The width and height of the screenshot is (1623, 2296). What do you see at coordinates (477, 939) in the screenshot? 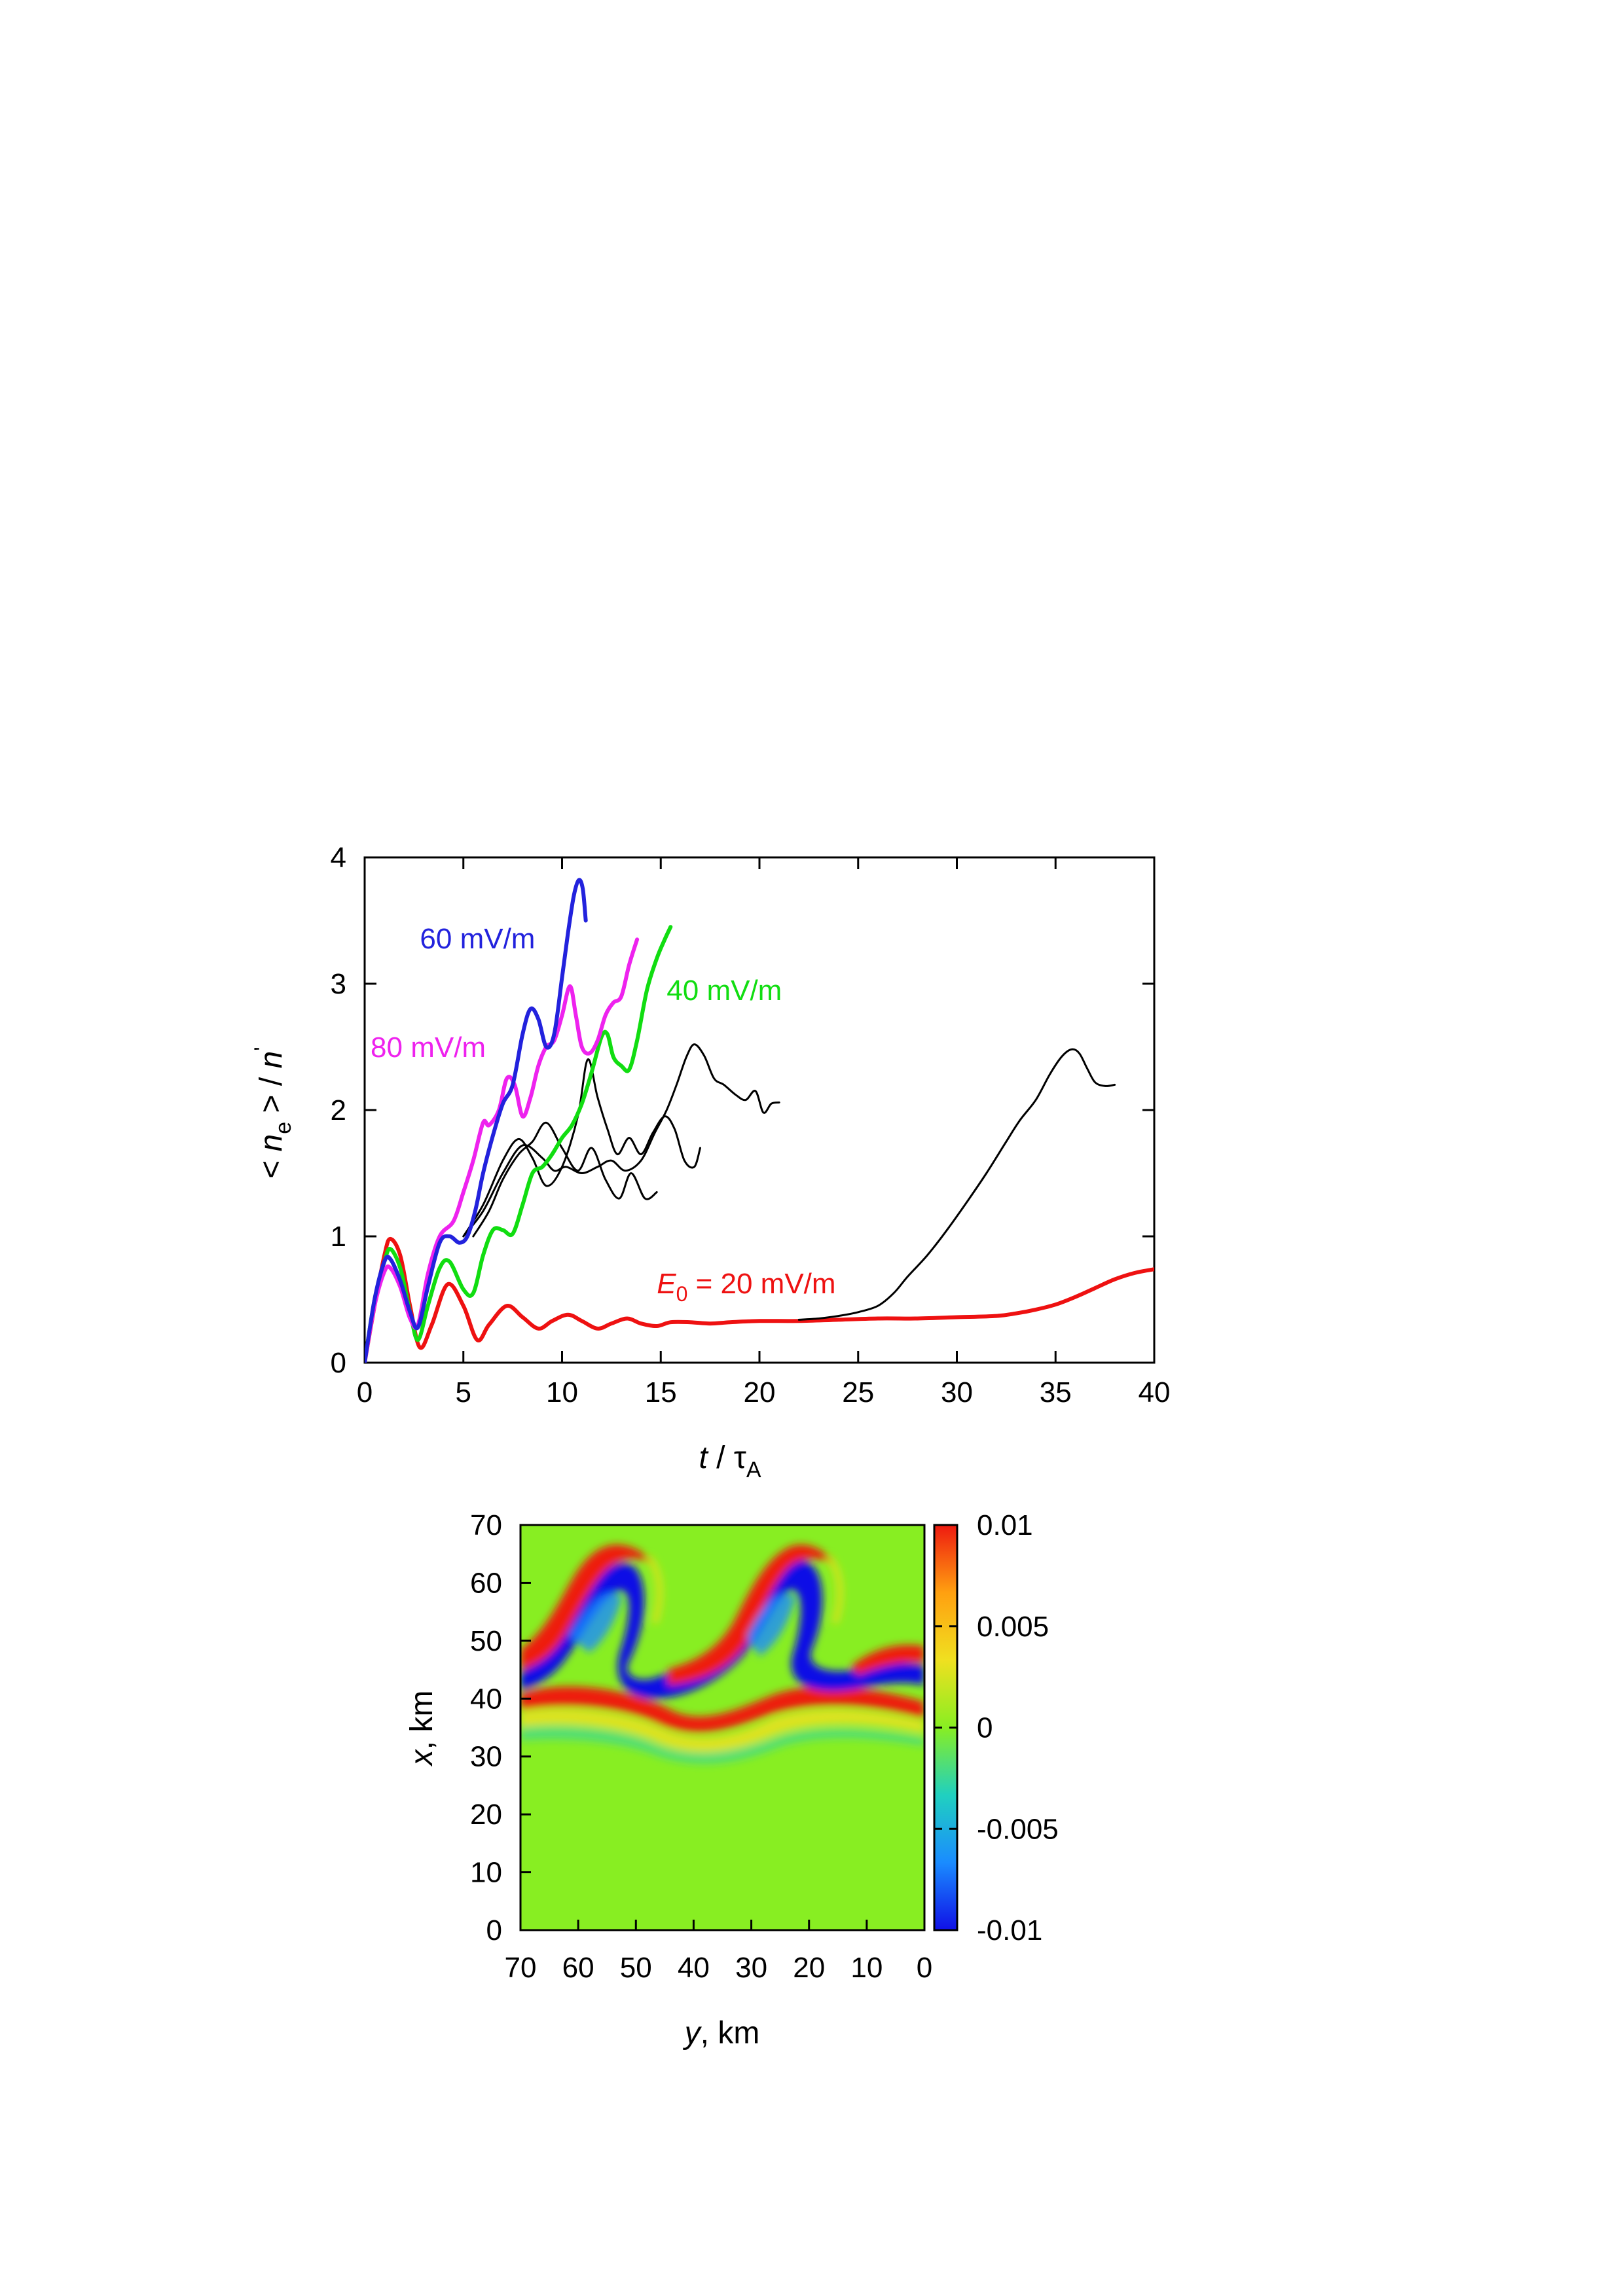
I see `annotation-ann-60: 60 mV/m` at bounding box center [477, 939].